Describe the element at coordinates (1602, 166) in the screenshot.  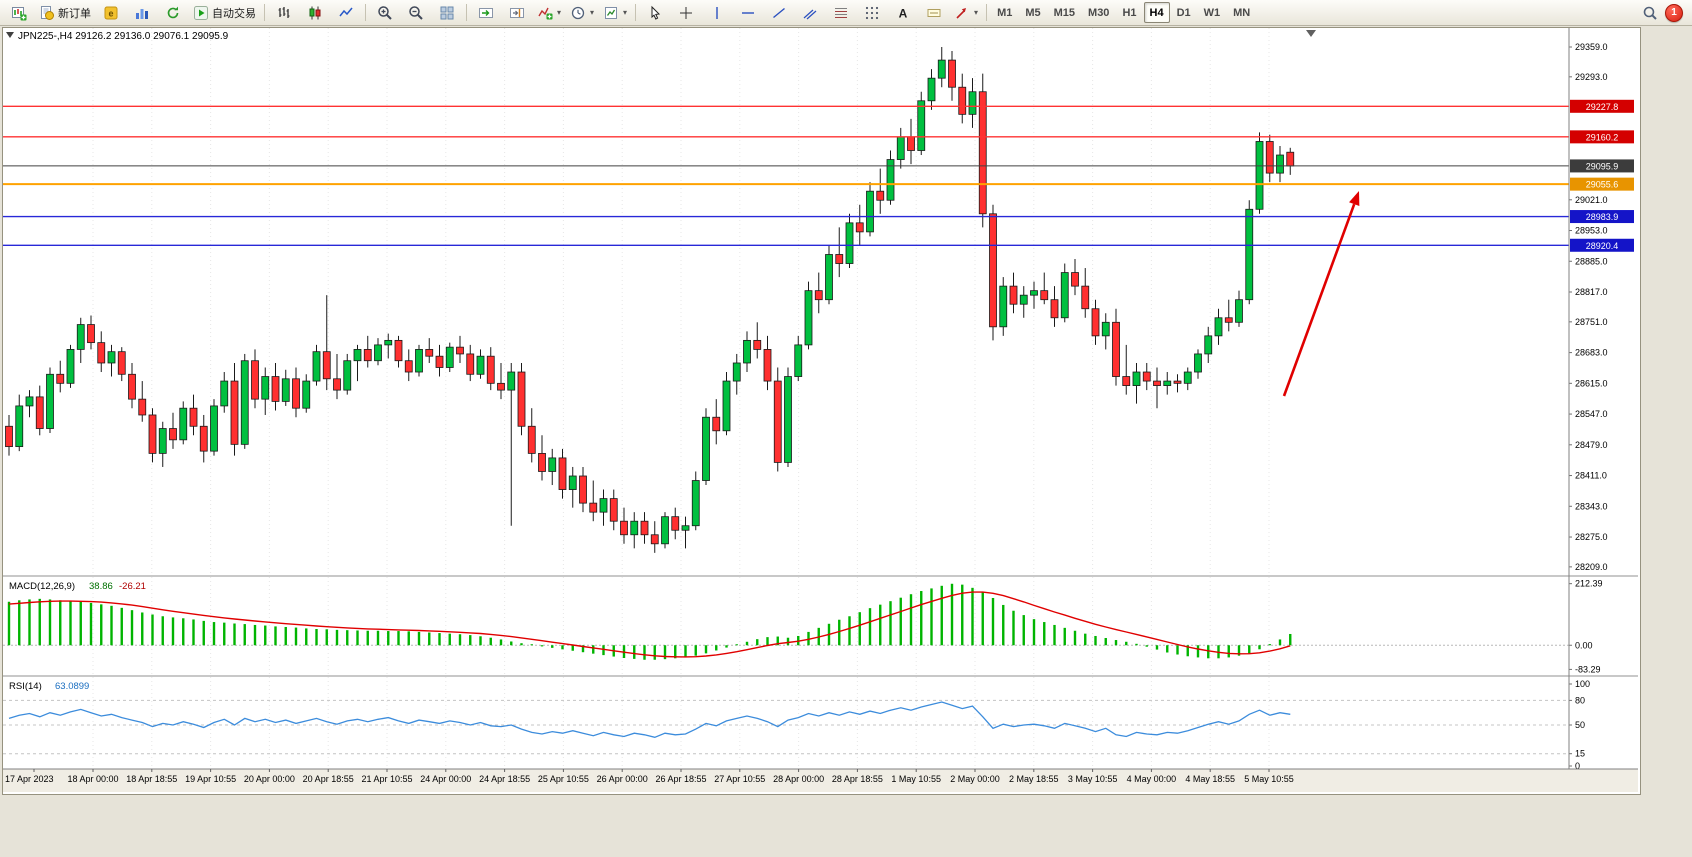
I see `price-badge-29095.9` at that location.